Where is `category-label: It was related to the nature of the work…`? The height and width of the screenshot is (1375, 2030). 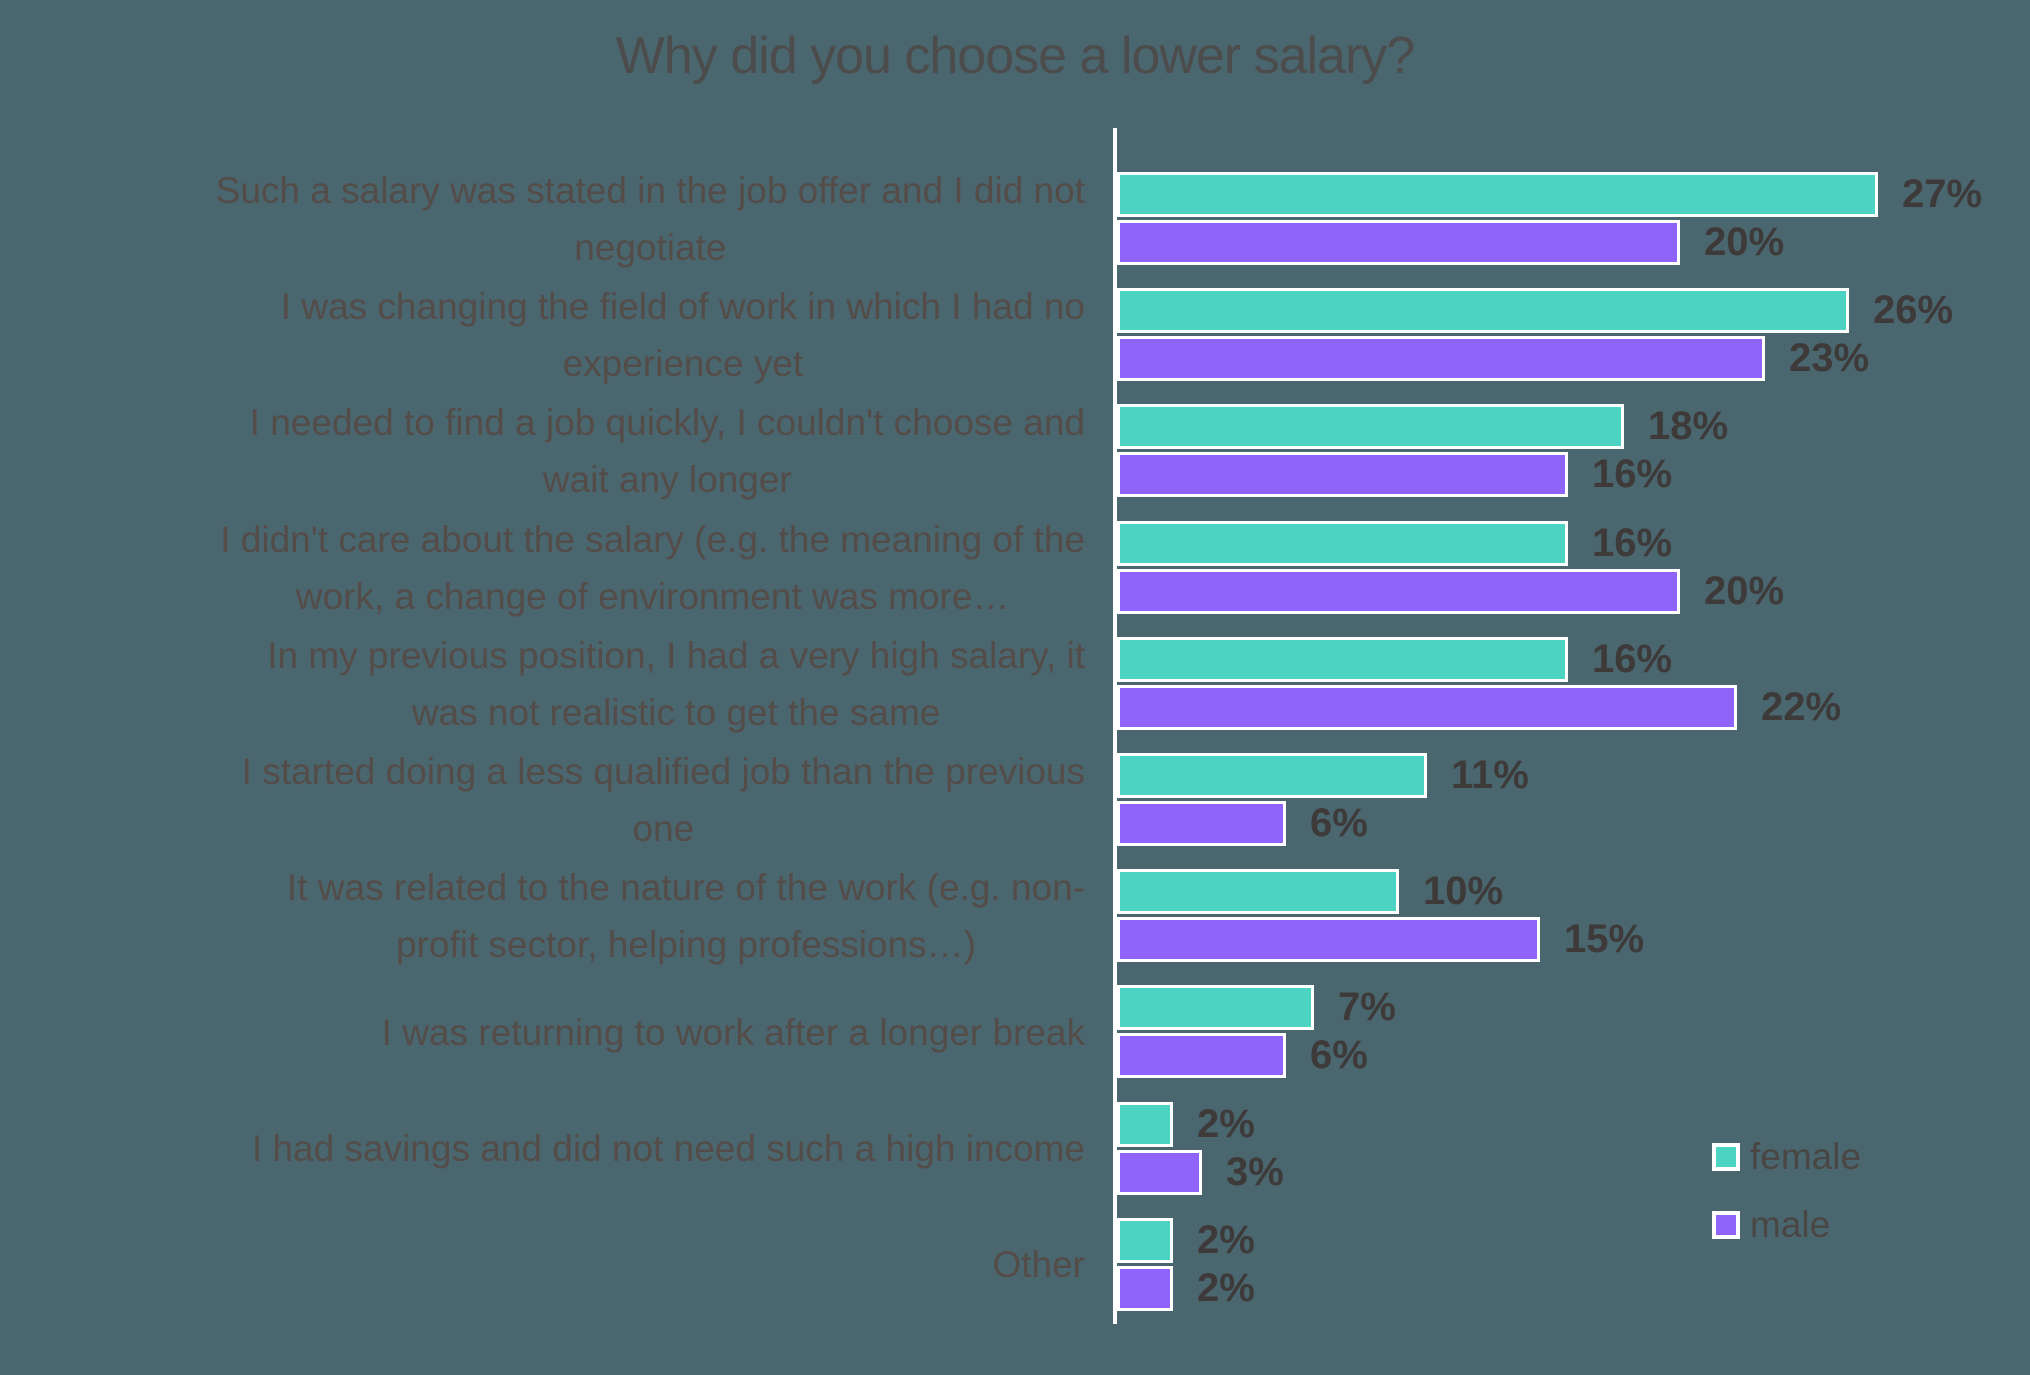
category-label: It was related to the nature of the work… is located at coordinates (686, 916).